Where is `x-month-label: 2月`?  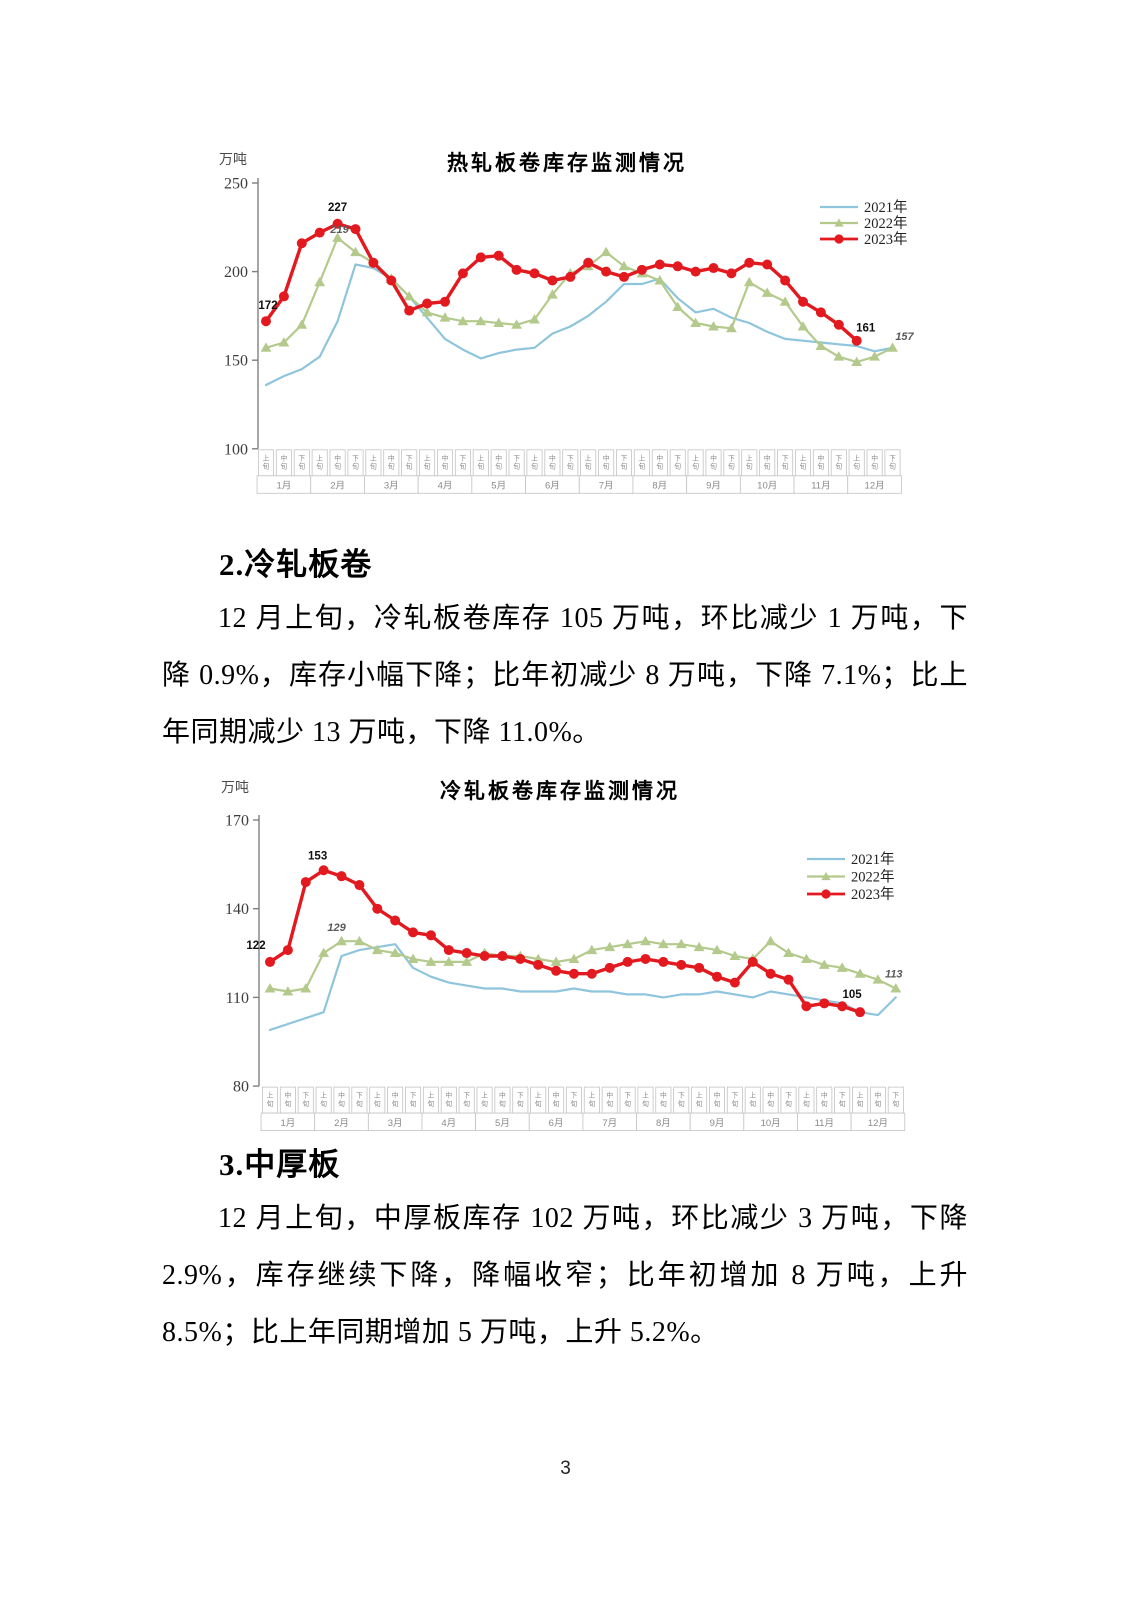
x-month-label: 2月 is located at coordinates (341, 1123).